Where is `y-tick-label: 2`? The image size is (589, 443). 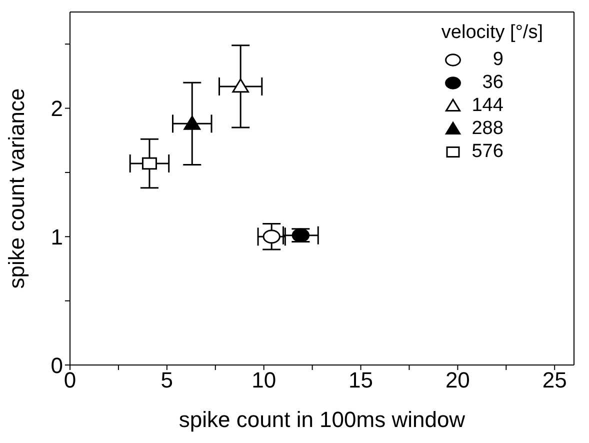
y-tick-label: 2 is located at coordinates (56, 109).